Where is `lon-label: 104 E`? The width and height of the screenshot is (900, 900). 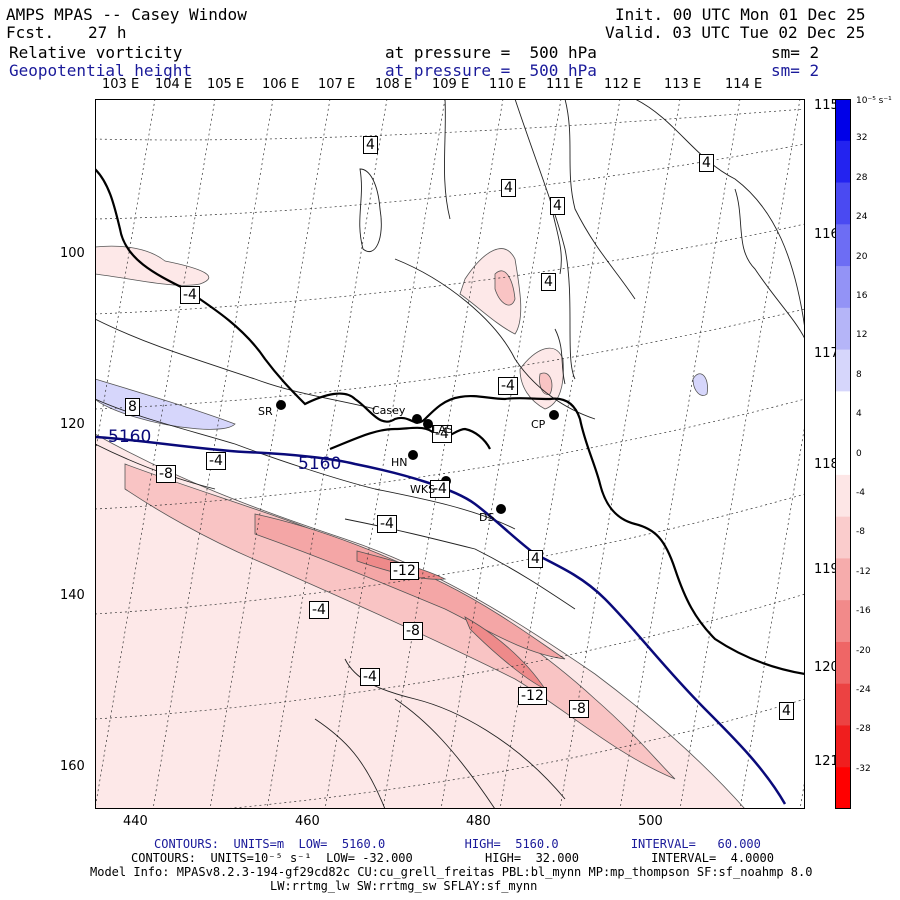 lon-label: 104 E is located at coordinates (174, 84).